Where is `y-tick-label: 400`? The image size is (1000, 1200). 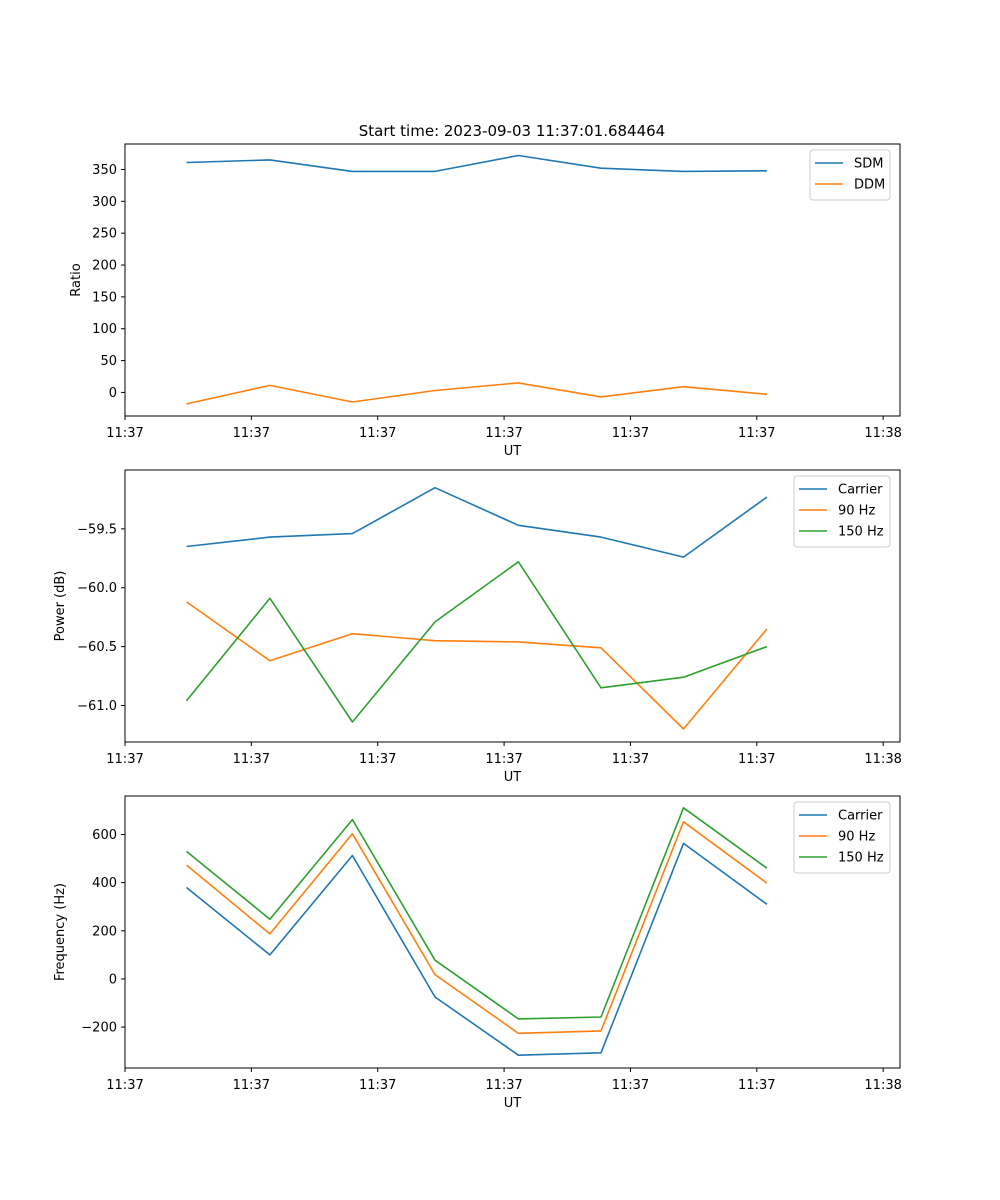 y-tick-label: 400 is located at coordinates (104, 883).